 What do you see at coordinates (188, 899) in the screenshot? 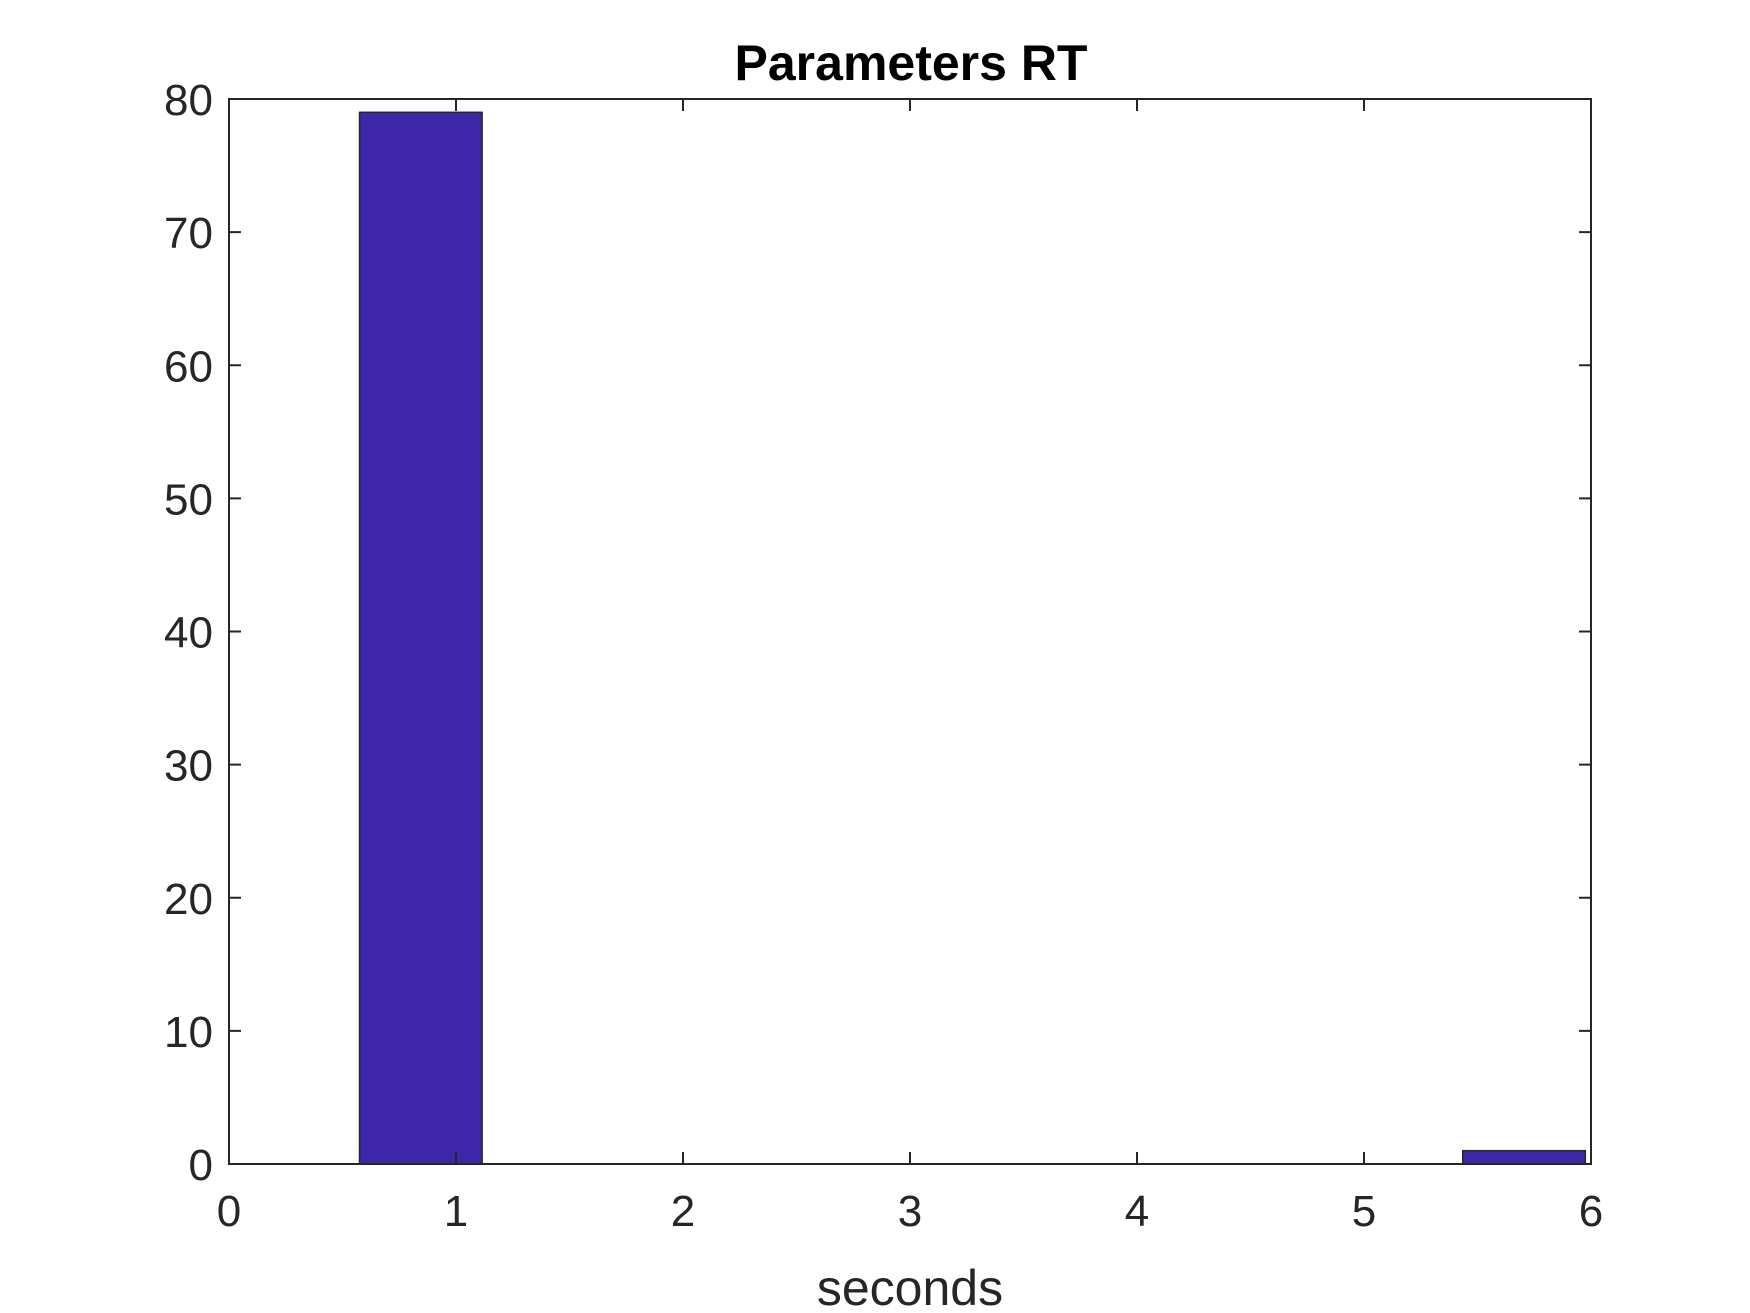
I see `y-tick-label-2: 20` at bounding box center [188, 899].